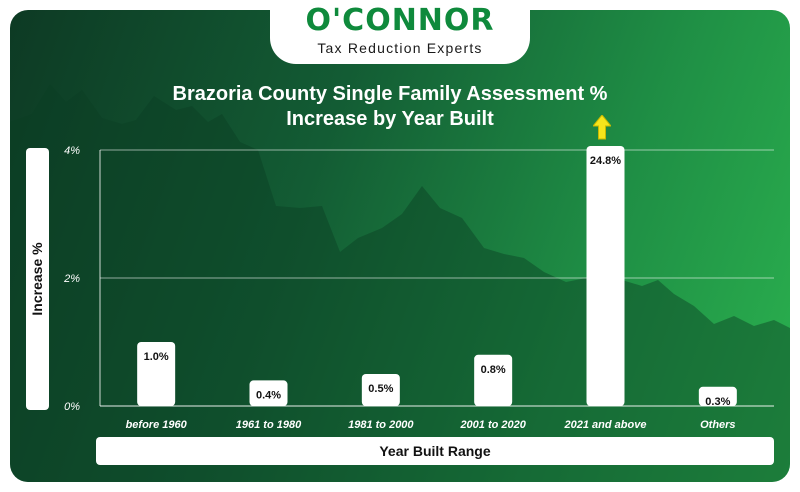 The height and width of the screenshot is (492, 800). I want to click on x-tick-label: 1981 to 2000, so click(381, 425).